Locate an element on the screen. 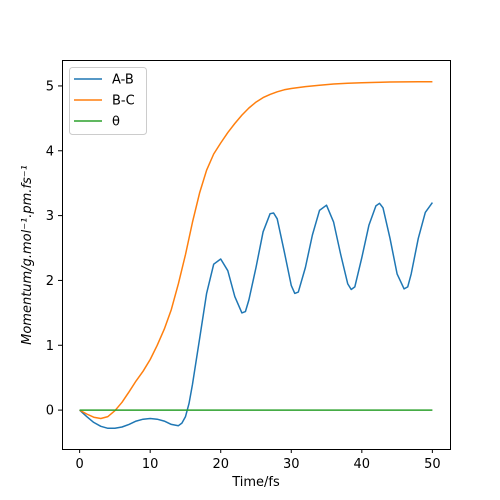 The width and height of the screenshot is (500, 500). x-tick-label-5: 50 is located at coordinates (432, 464).